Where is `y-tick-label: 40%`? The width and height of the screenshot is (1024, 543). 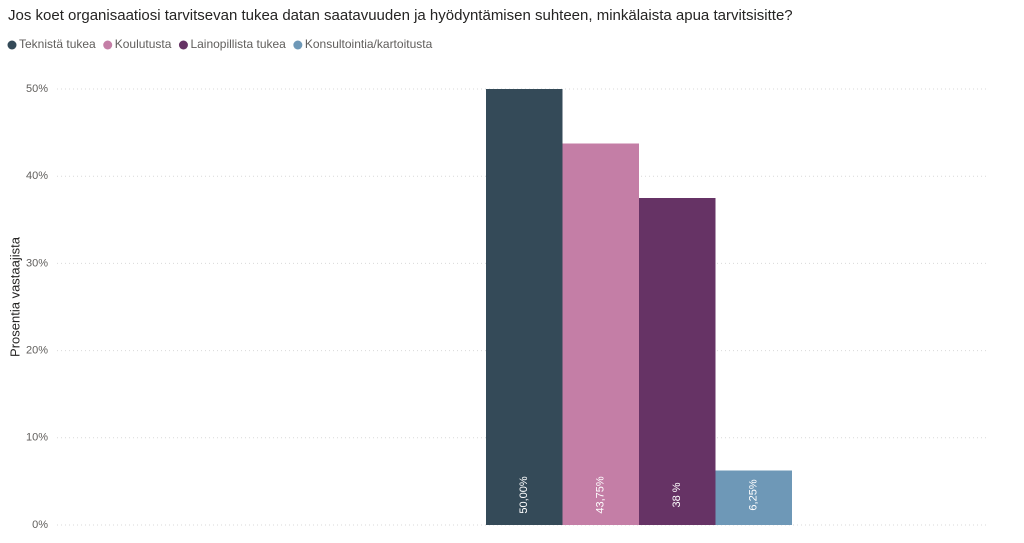
y-tick-label: 40% is located at coordinates (37, 176).